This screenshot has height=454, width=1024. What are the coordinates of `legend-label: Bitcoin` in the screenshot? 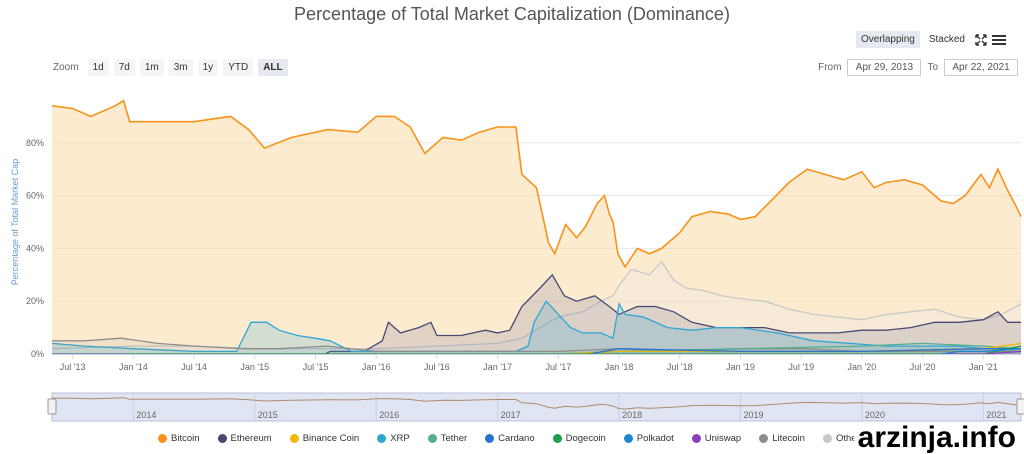 It's located at (185, 438).